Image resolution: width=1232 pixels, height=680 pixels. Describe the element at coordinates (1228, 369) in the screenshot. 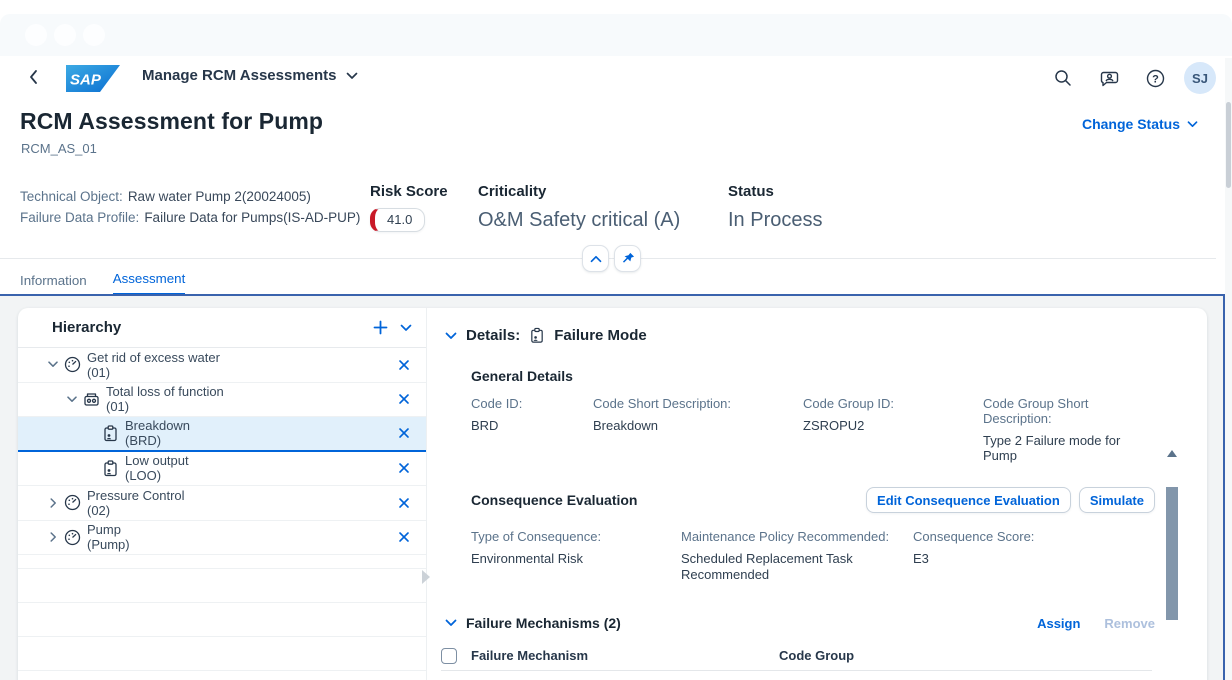

I see `page-scrollbar` at that location.